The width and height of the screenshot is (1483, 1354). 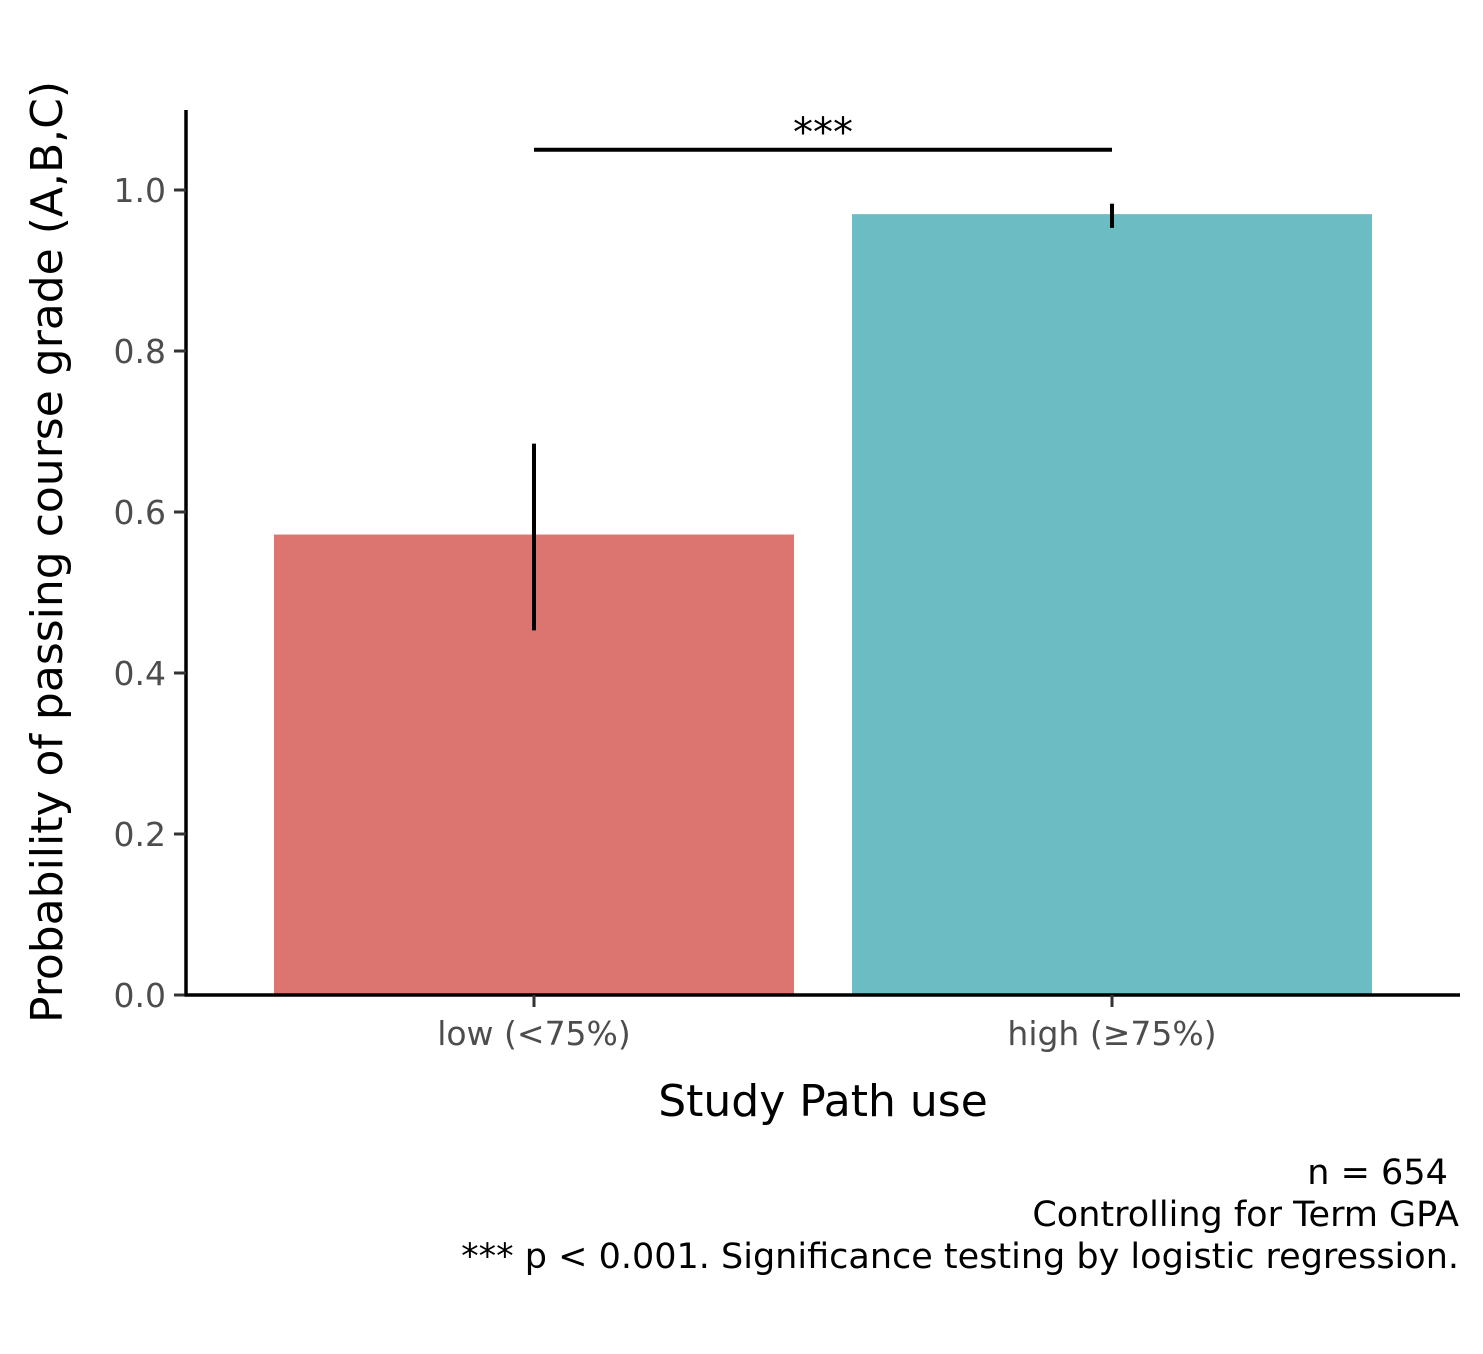 I want to click on y-axis: 0.0 0.2 0.4 0.6 0.8 1.0, so click(x=151, y=562).